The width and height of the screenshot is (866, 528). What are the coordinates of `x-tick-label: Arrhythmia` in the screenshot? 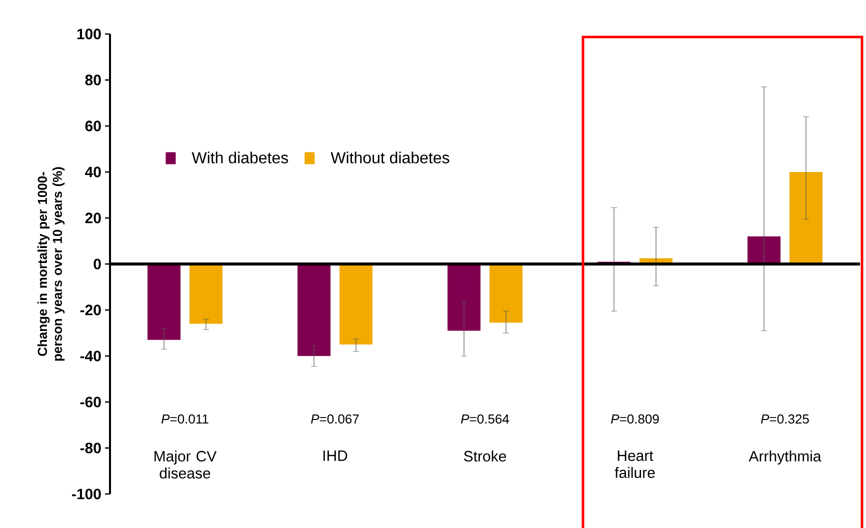 It's located at (785, 457).